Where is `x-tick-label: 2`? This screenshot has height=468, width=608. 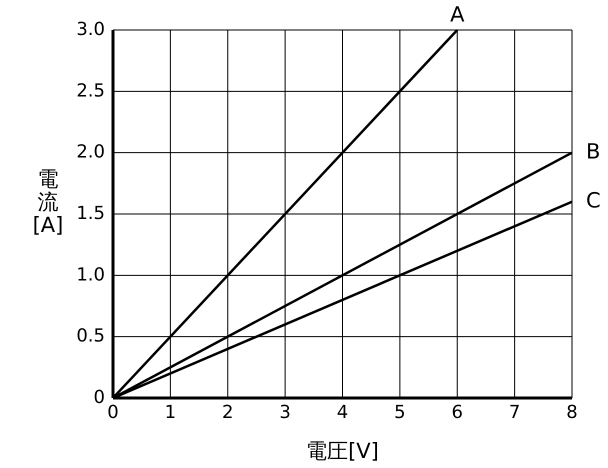 x-tick-label: 2 is located at coordinates (228, 412).